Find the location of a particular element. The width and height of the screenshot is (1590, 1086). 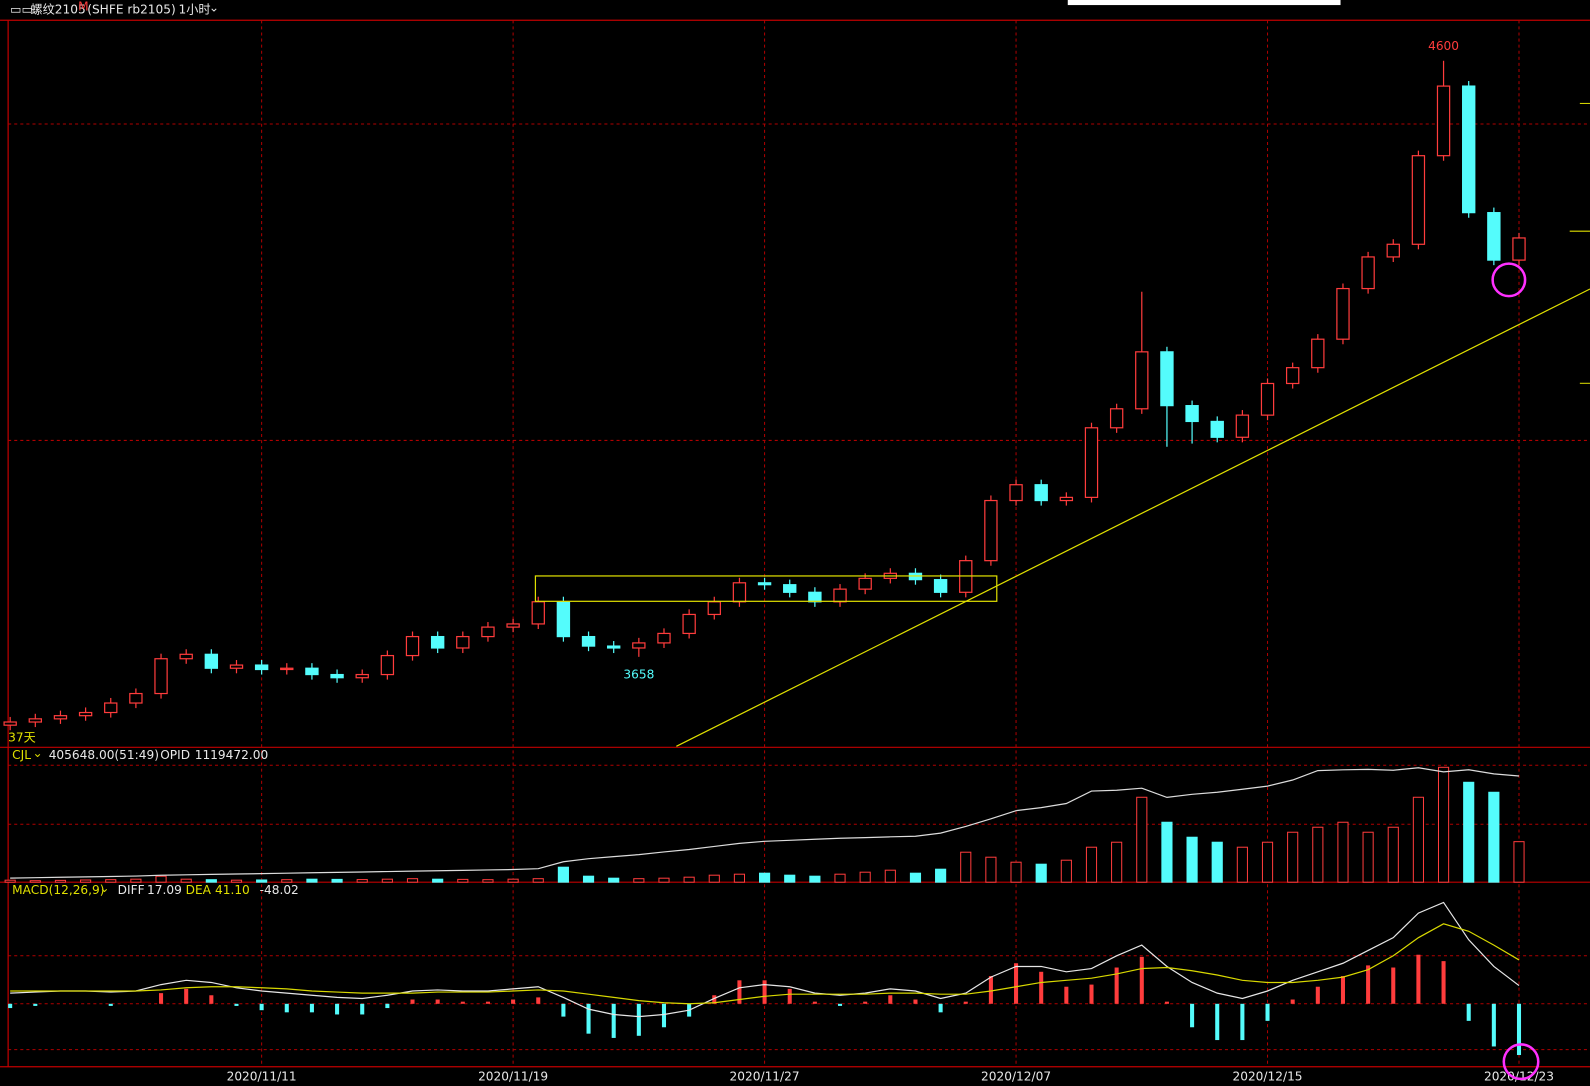

x-tick-label: 2020/11/19 is located at coordinates (513, 1076).